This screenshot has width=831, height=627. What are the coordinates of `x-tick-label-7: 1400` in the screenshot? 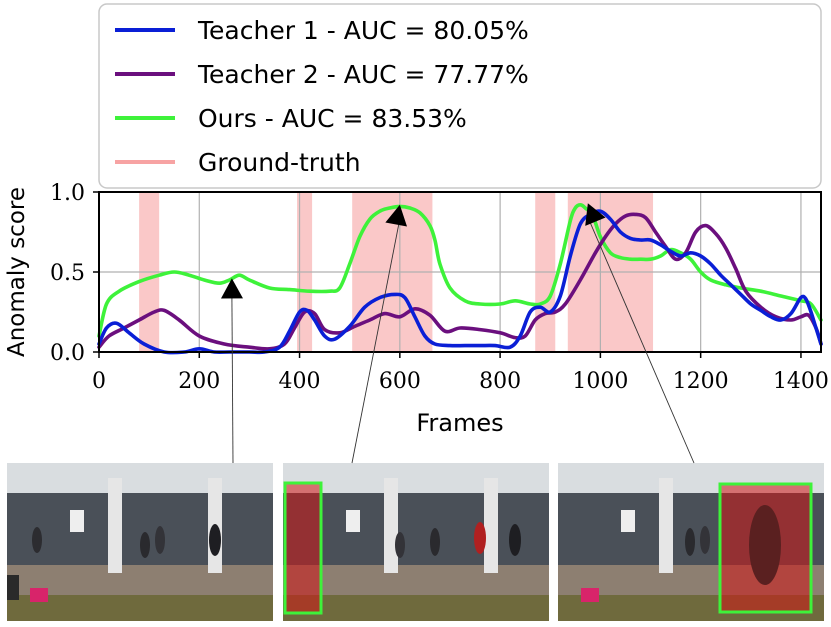 It's located at (801, 381).